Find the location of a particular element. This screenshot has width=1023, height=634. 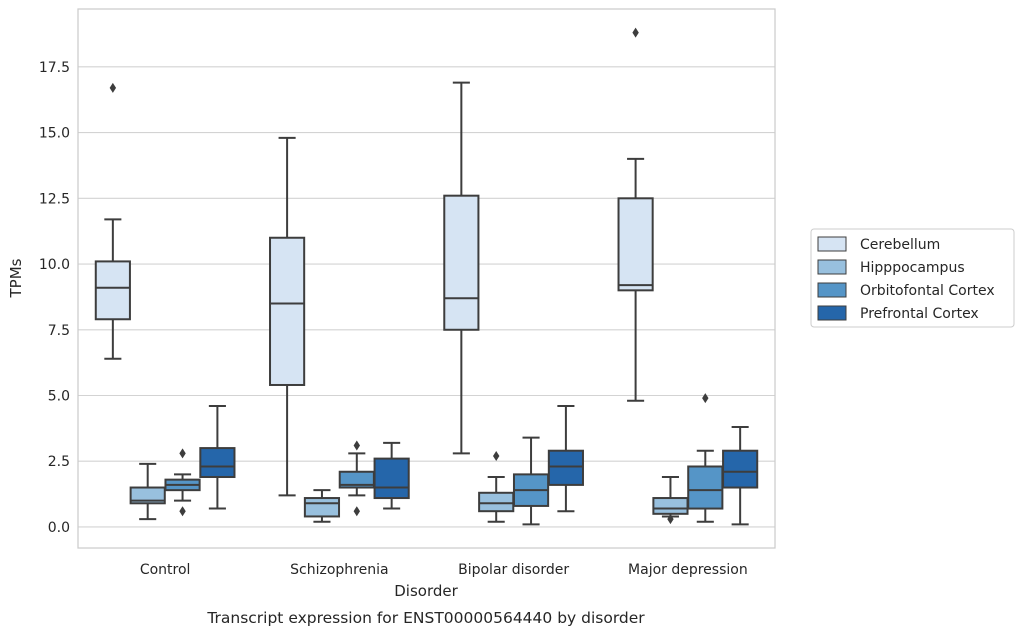

legend-frame is located at coordinates (912, 278).